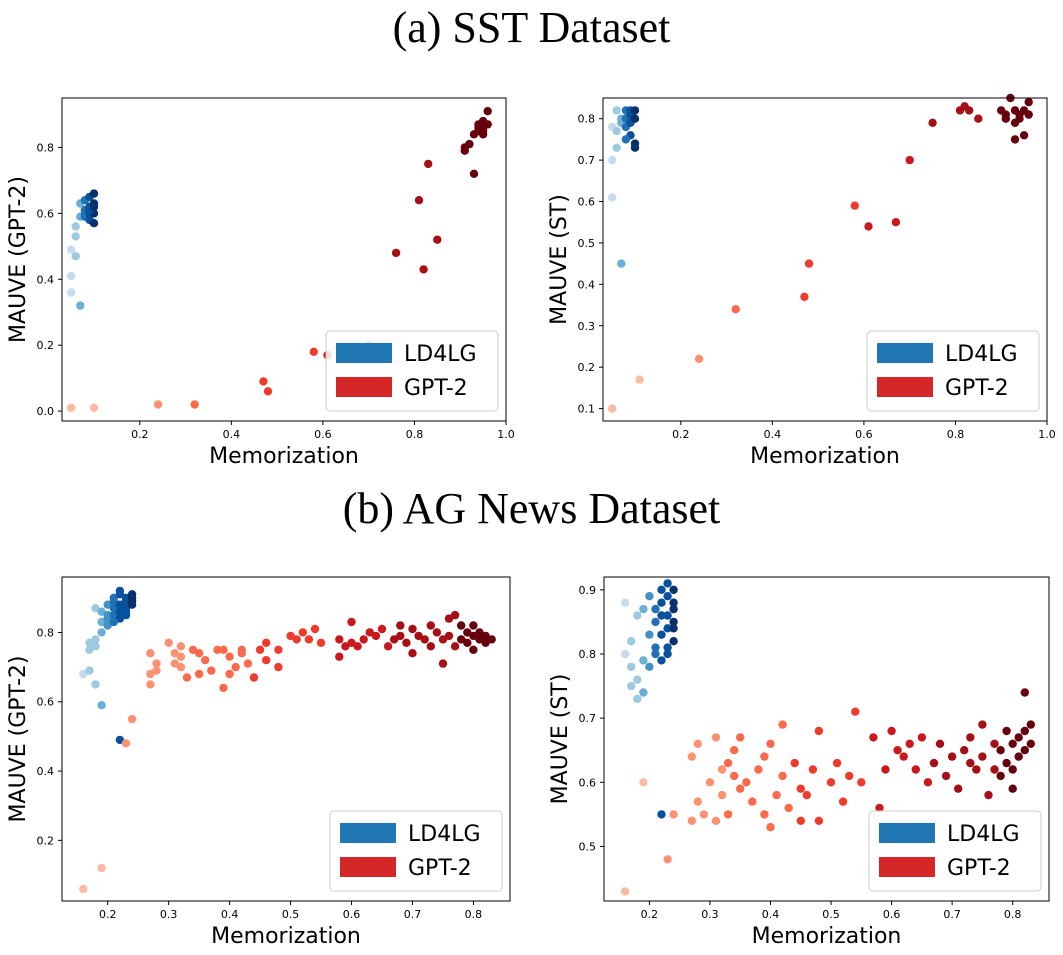 This screenshot has height=955, width=1063. What do you see at coordinates (413, 914) in the screenshot?
I see `x-tick-label: 0.7` at bounding box center [413, 914].